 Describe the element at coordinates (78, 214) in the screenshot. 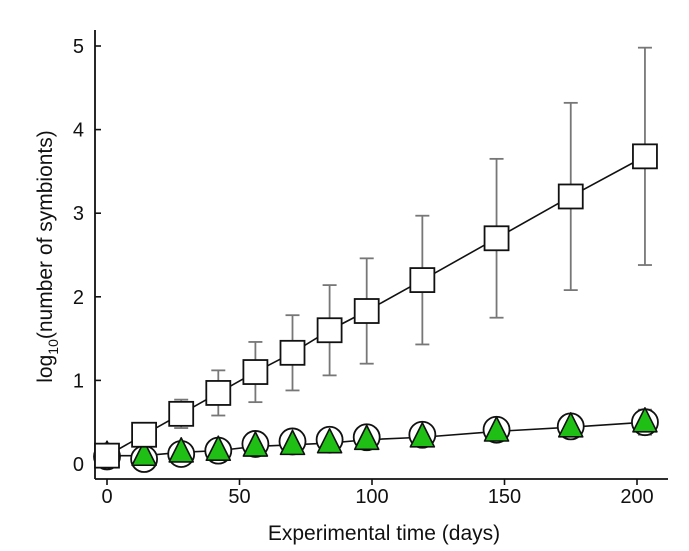

I see `y-tick-label: 3` at that location.